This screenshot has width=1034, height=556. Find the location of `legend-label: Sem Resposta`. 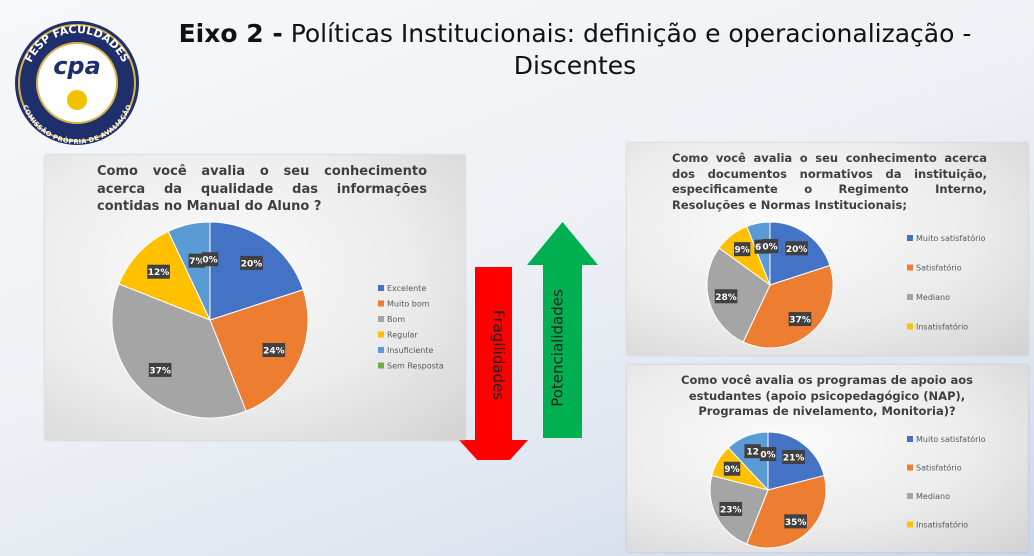

legend-label: Sem Resposta is located at coordinates (415, 366).